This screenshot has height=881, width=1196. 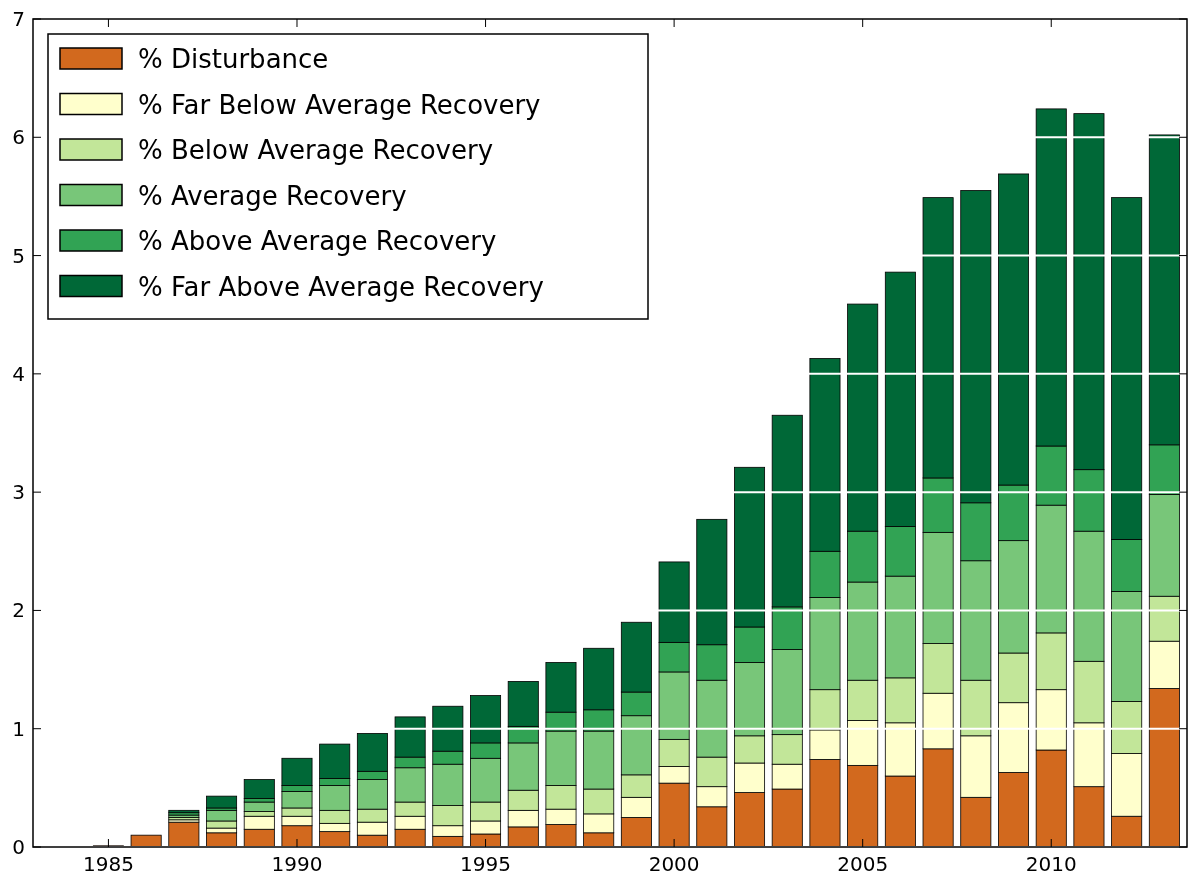 I want to click on y-tick-label: 5, so click(x=18, y=255).